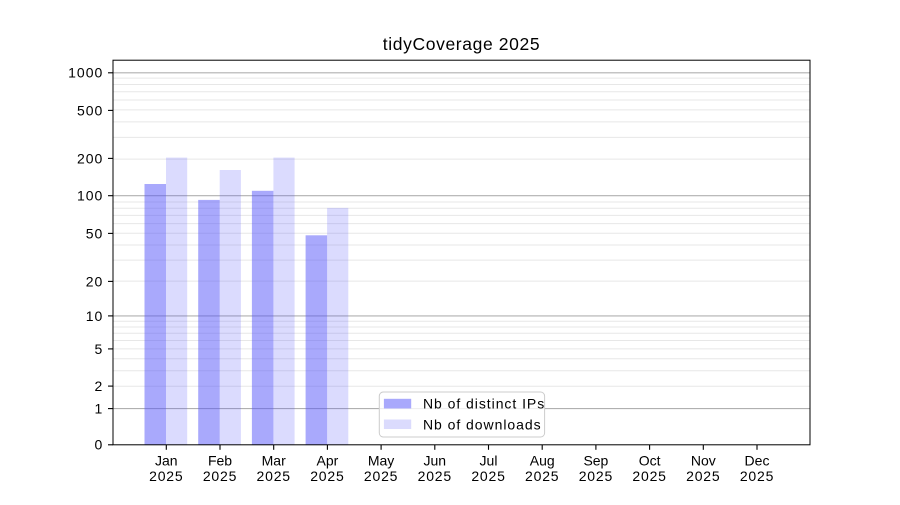 This screenshot has width=900, height=505. I want to click on svg-text: 1, so click(99, 409).